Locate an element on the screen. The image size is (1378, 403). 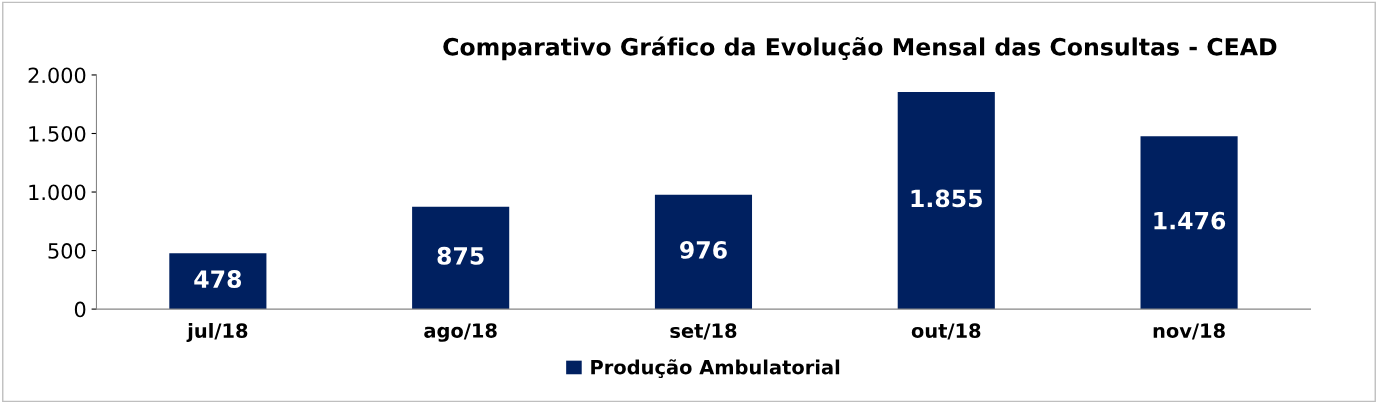
x-tick-label: ago/18 is located at coordinates (460, 332).